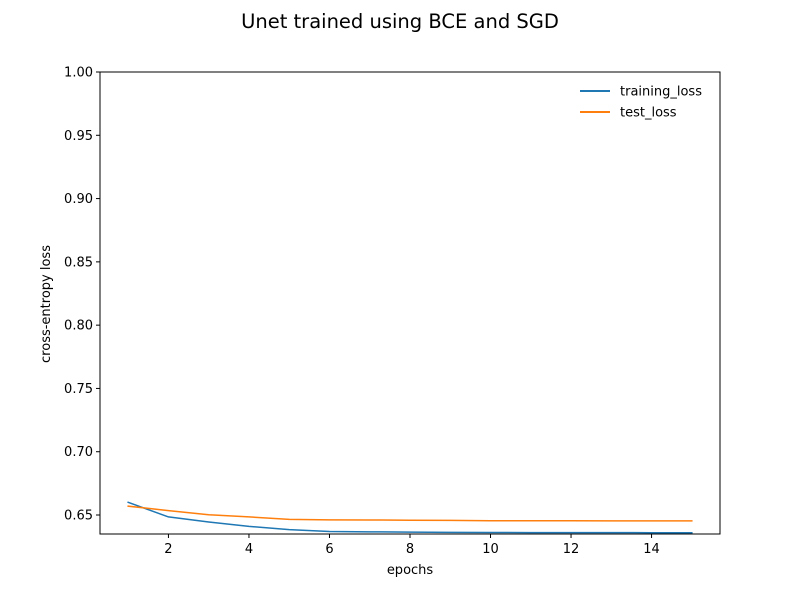  What do you see at coordinates (490, 549) in the screenshot?
I see `x-tick-label: 10` at bounding box center [490, 549].